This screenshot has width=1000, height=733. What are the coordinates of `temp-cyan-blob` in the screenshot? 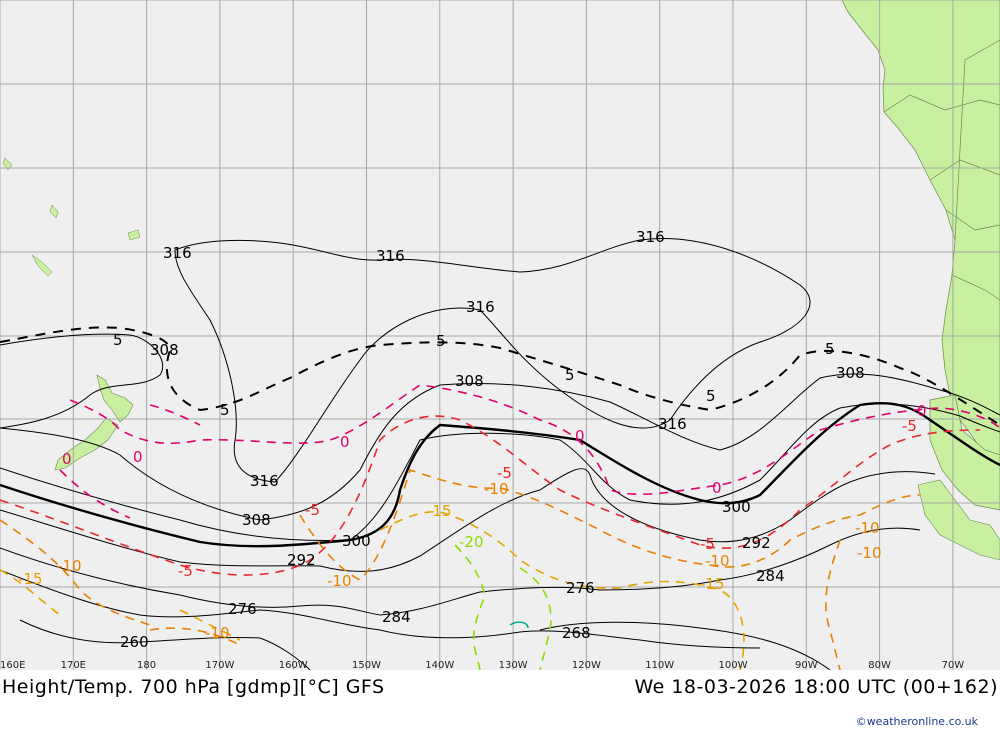 It's located at (519, 625).